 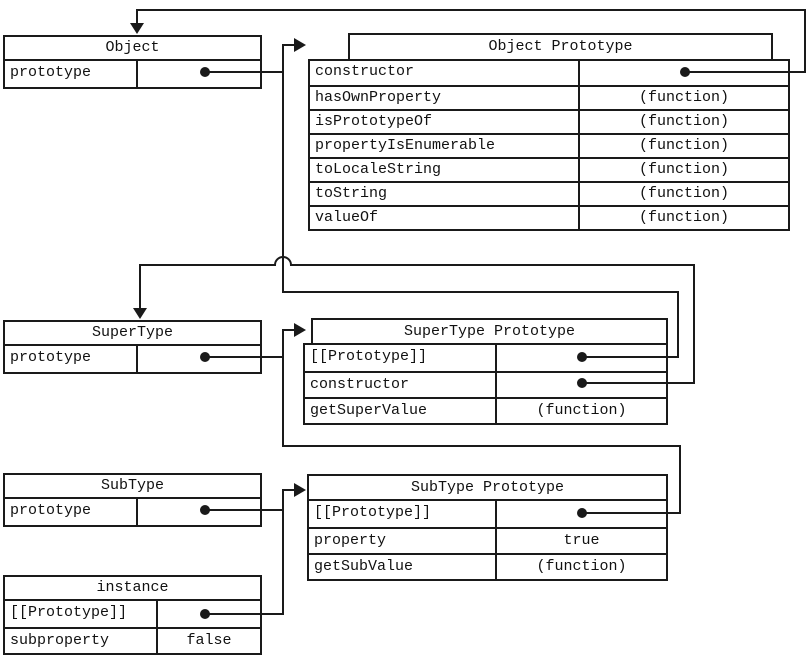 I want to click on arrowhead-into-object-prototype-icon, so click(x=300, y=45).